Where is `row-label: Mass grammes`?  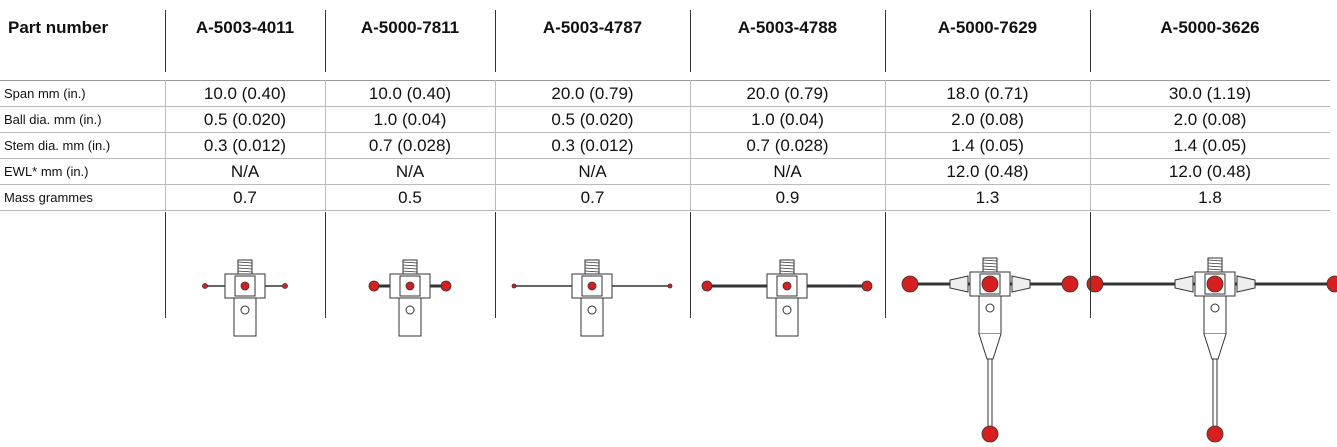 row-label: Mass grammes is located at coordinates (48, 197).